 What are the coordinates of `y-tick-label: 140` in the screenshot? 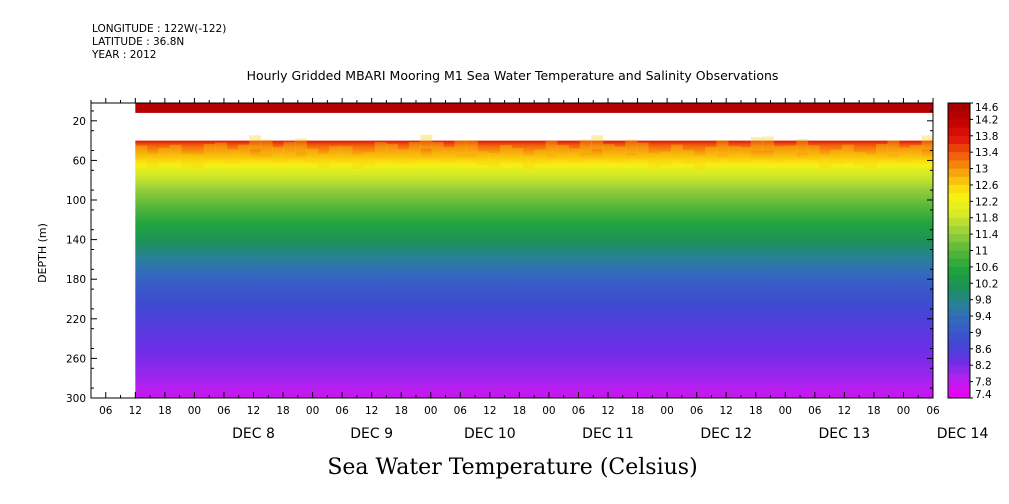 It's located at (76, 241).